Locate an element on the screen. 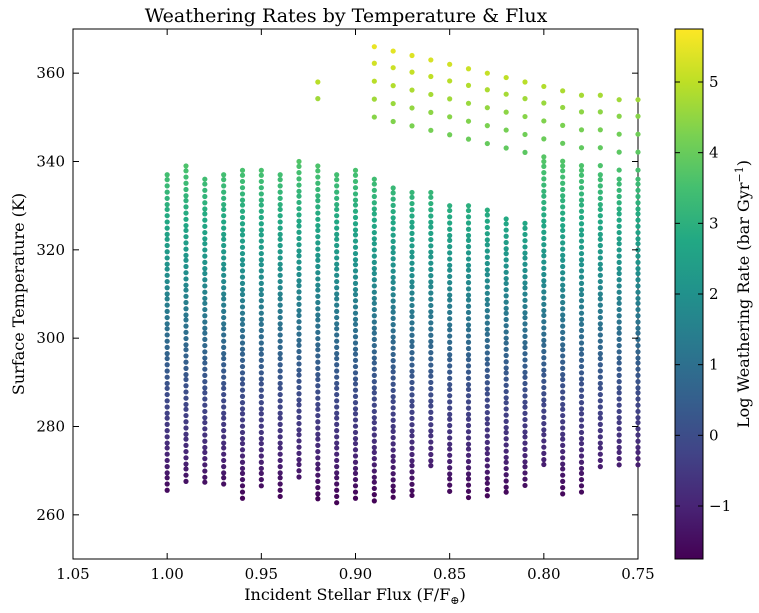 Image resolution: width=759 pixels, height=613 pixels. colorbar-tick-label: 3 is located at coordinates (714, 223).